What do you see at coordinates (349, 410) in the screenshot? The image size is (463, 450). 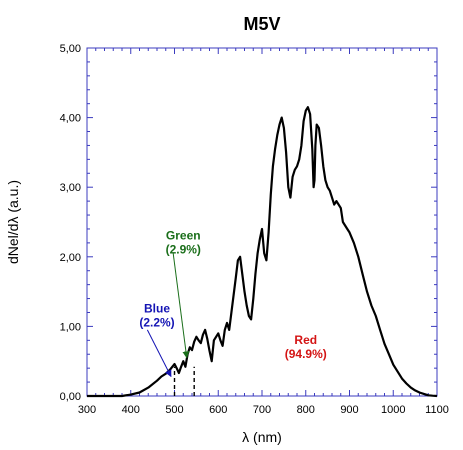 I see `x-tick-label: 900` at bounding box center [349, 410].